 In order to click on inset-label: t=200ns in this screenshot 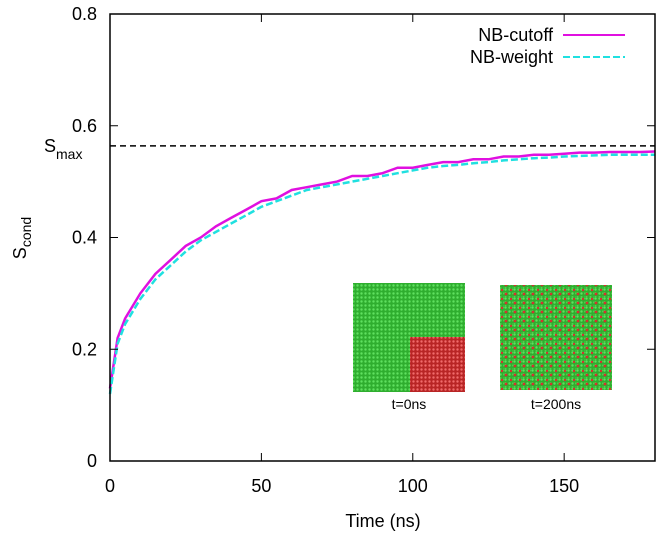, I will do `click(556, 404)`.